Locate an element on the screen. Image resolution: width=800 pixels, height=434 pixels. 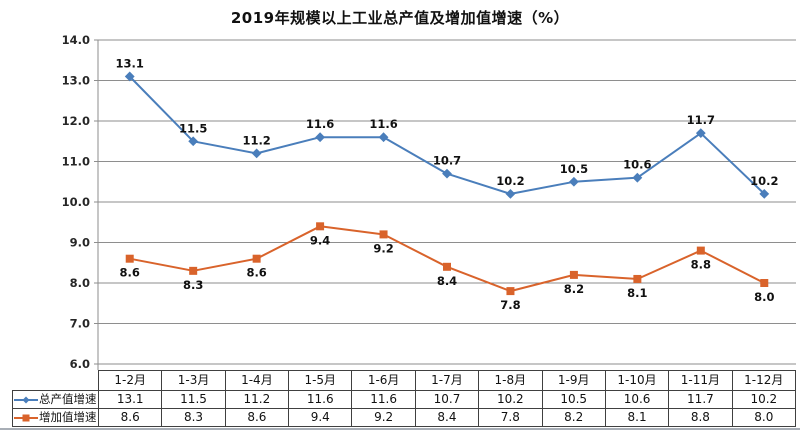
y-axis-label: 11.0 is located at coordinates (76, 162).